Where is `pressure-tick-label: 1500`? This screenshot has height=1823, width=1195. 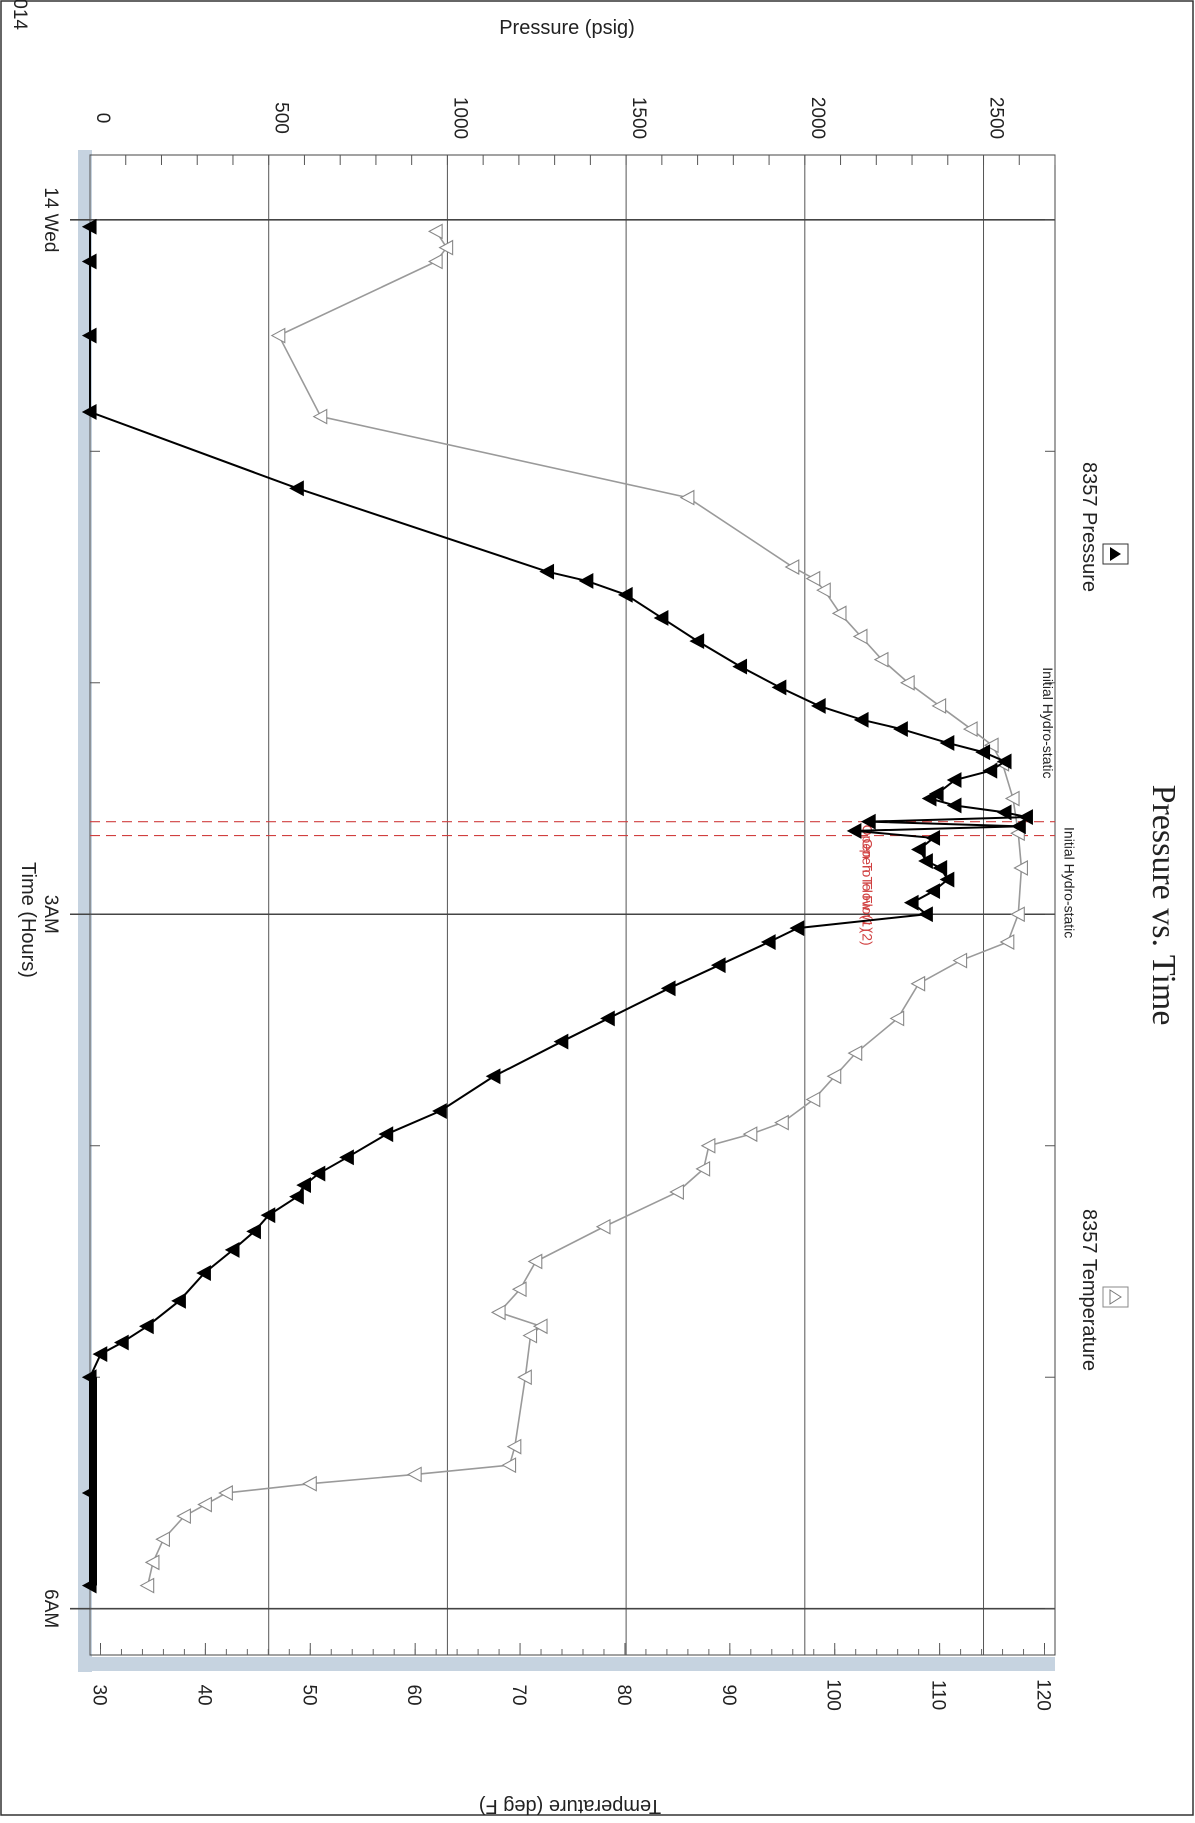 pressure-tick-label: 1500 is located at coordinates (638, 118).